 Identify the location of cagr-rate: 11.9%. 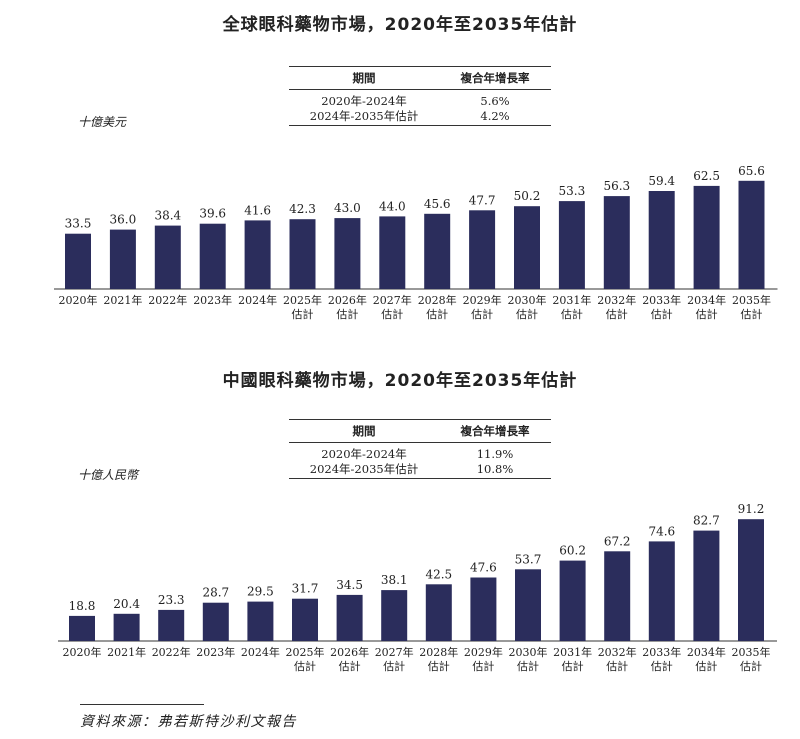
(495, 453).